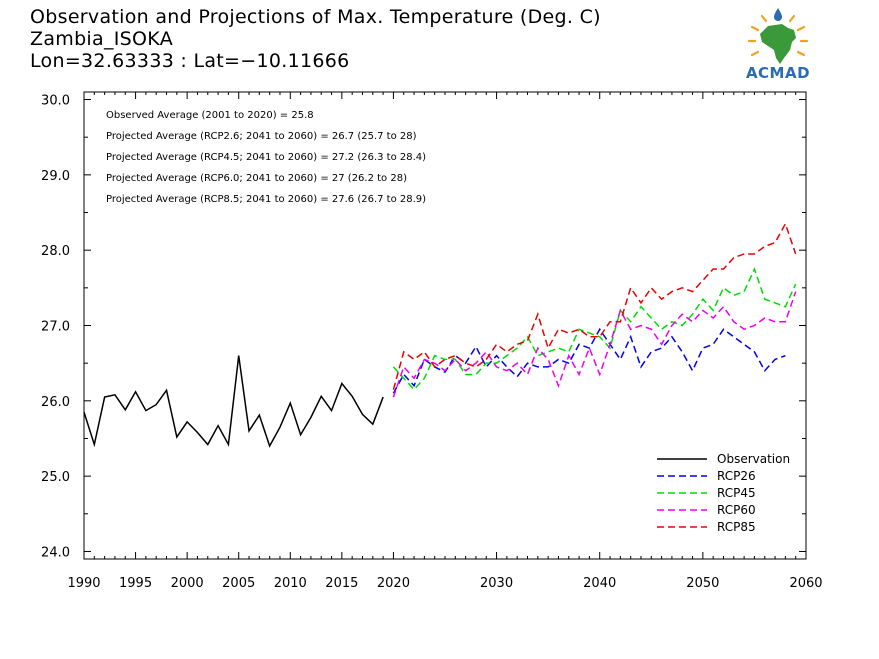  Describe the element at coordinates (805, 583) in the screenshot. I see `x-tick-label: 2060` at that location.